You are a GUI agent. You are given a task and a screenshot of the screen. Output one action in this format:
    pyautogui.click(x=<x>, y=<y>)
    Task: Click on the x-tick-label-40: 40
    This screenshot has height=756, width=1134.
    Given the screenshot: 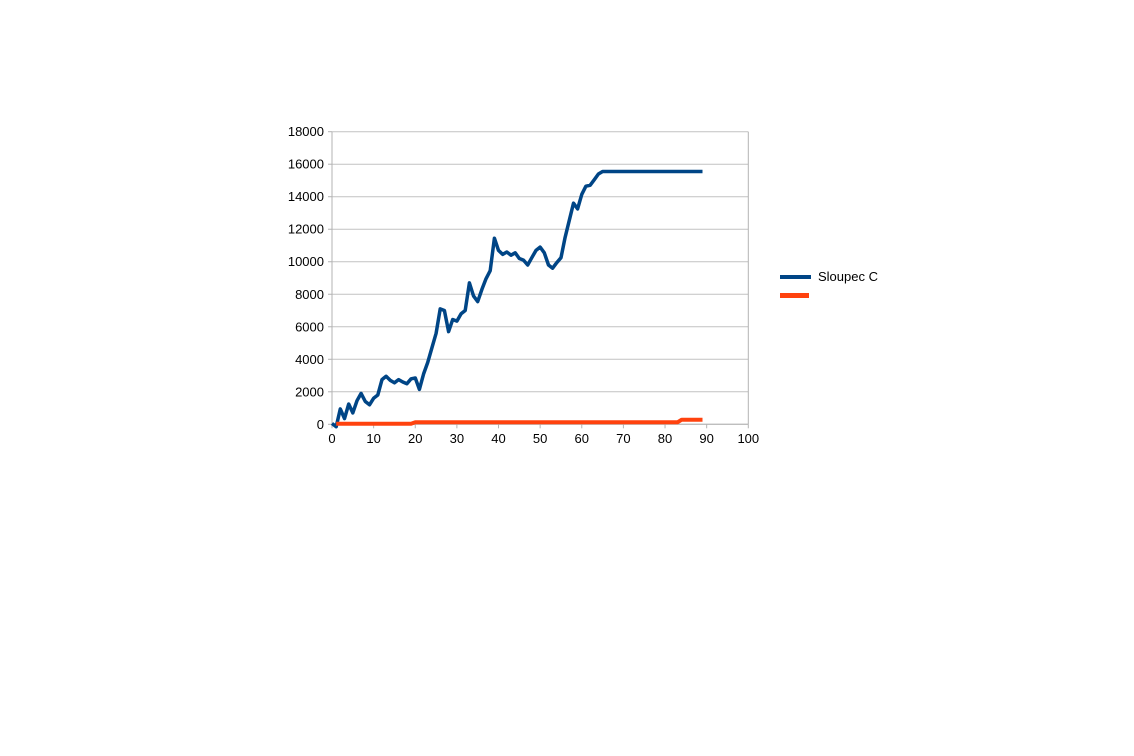 What is the action you would take?
    pyautogui.click(x=498, y=438)
    